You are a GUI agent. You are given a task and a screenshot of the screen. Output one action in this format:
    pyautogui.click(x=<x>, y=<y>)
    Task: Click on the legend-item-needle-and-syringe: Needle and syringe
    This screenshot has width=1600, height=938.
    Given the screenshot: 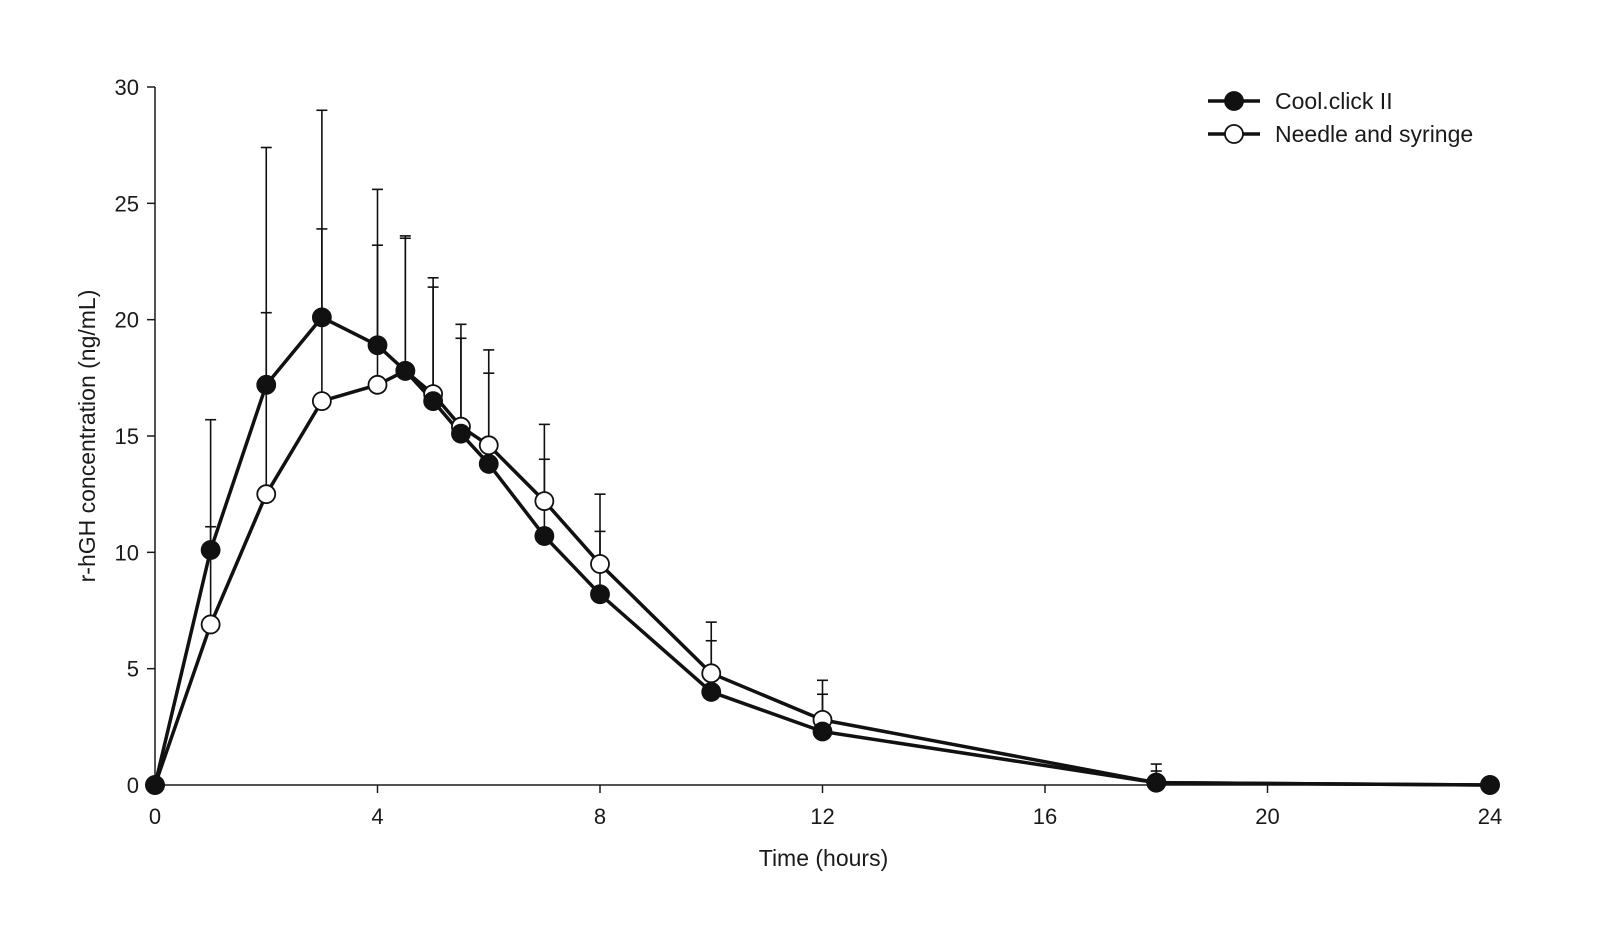 What is the action you would take?
    pyautogui.click(x=1340, y=134)
    